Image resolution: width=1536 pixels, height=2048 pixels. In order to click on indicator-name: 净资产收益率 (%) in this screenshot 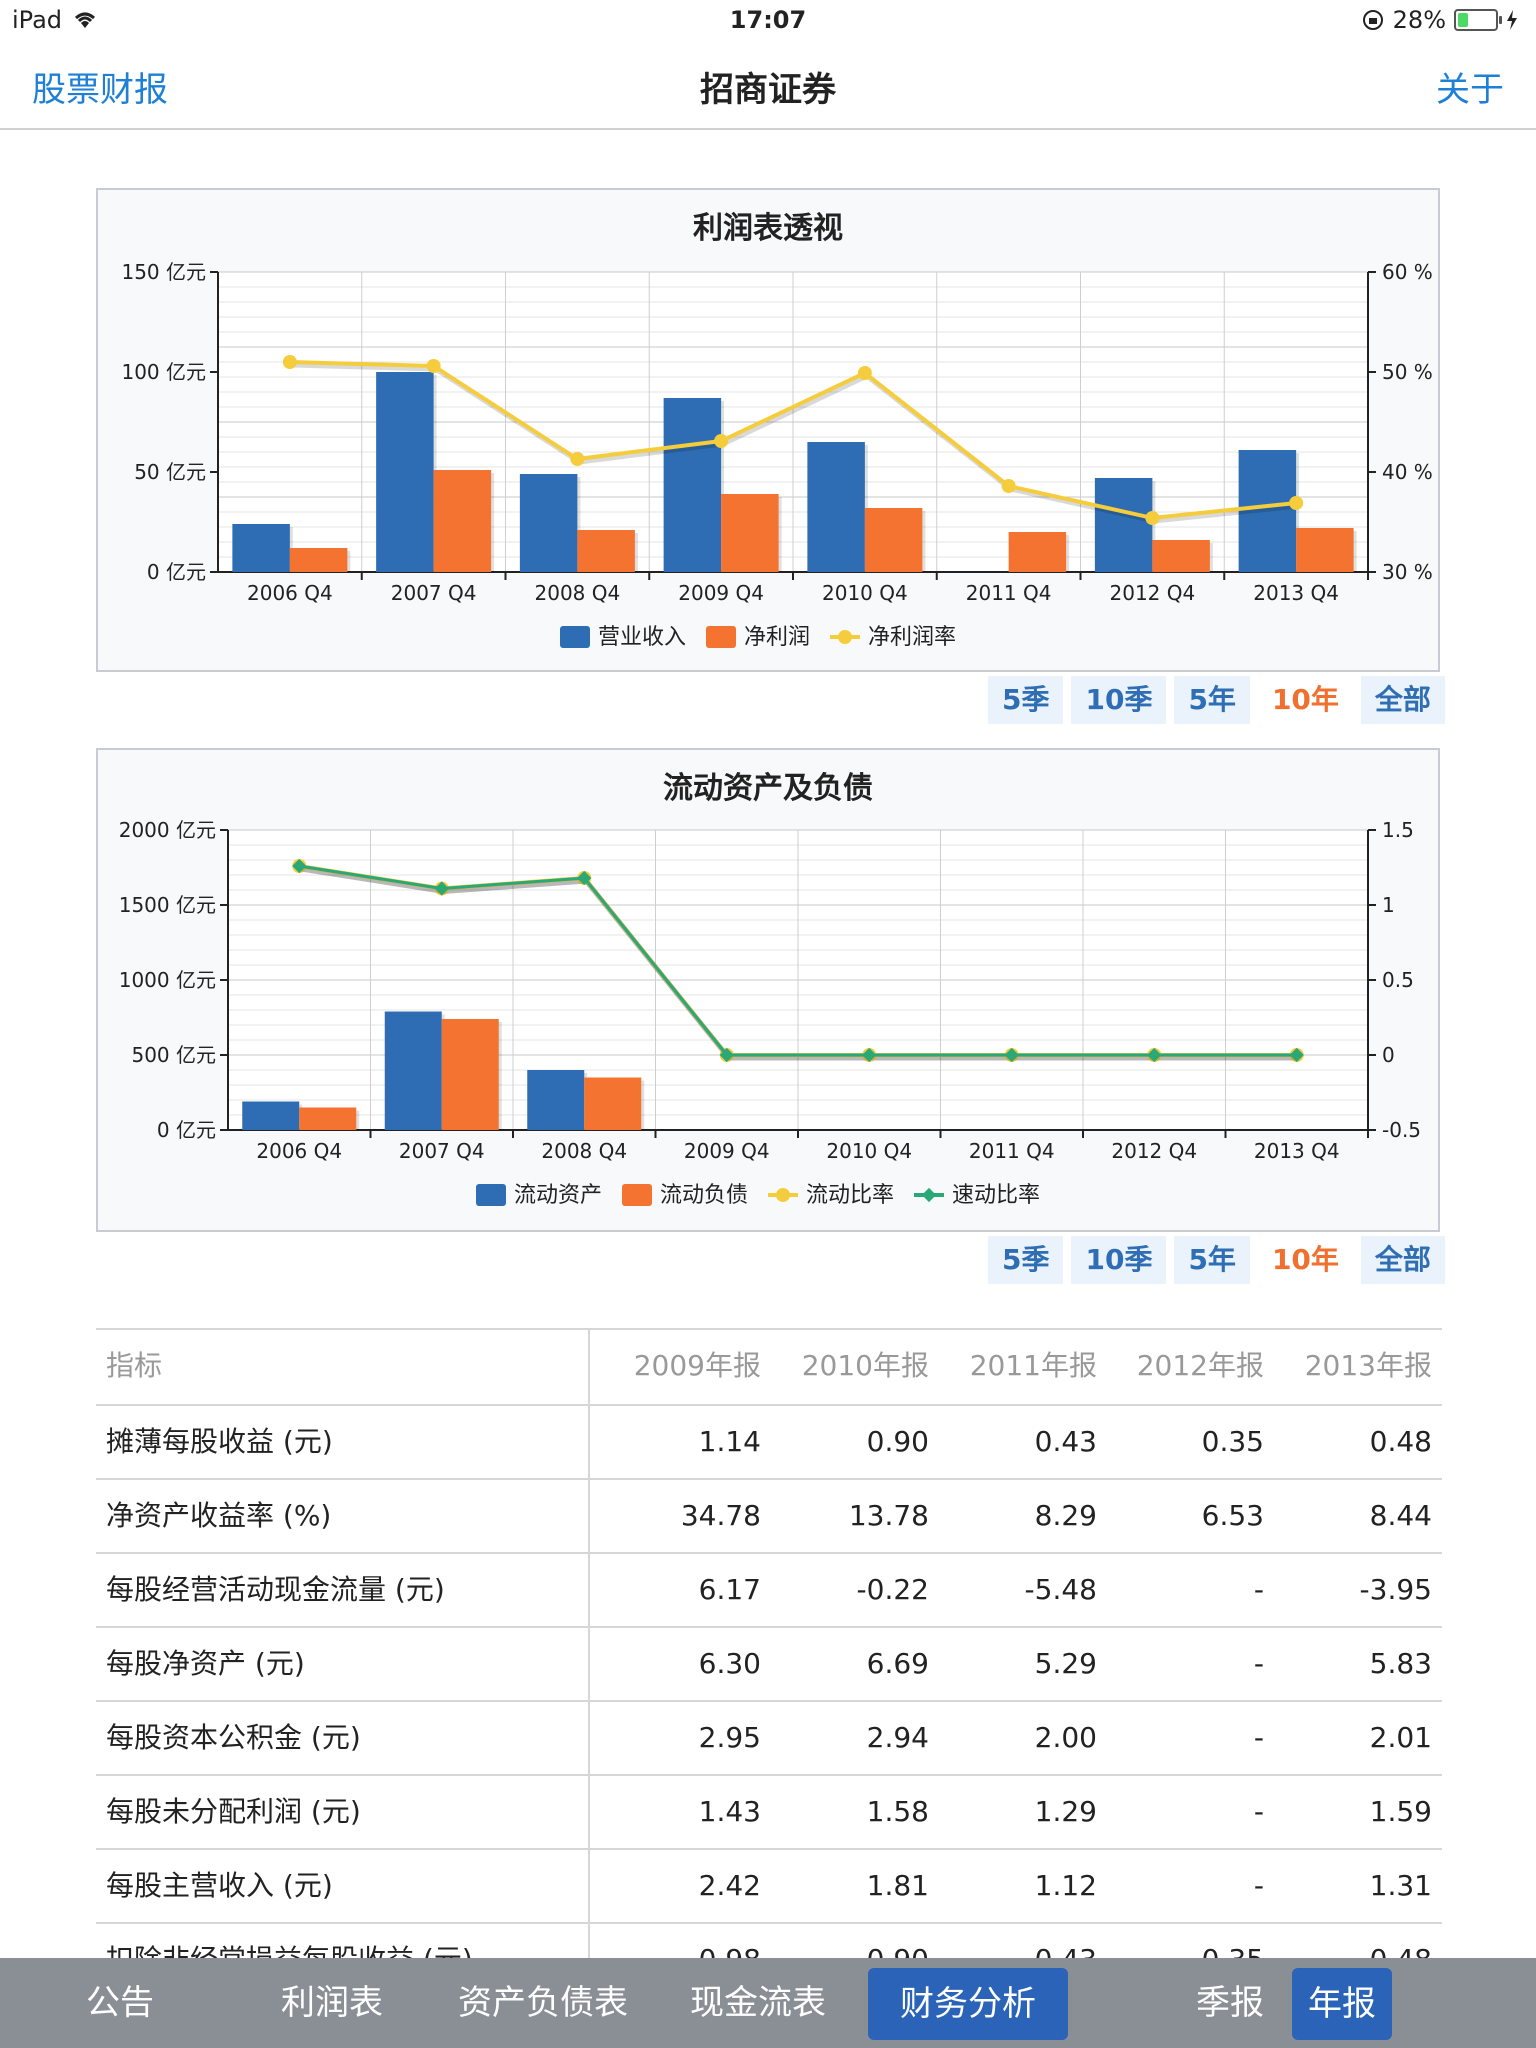, I will do `click(219, 1515)`.